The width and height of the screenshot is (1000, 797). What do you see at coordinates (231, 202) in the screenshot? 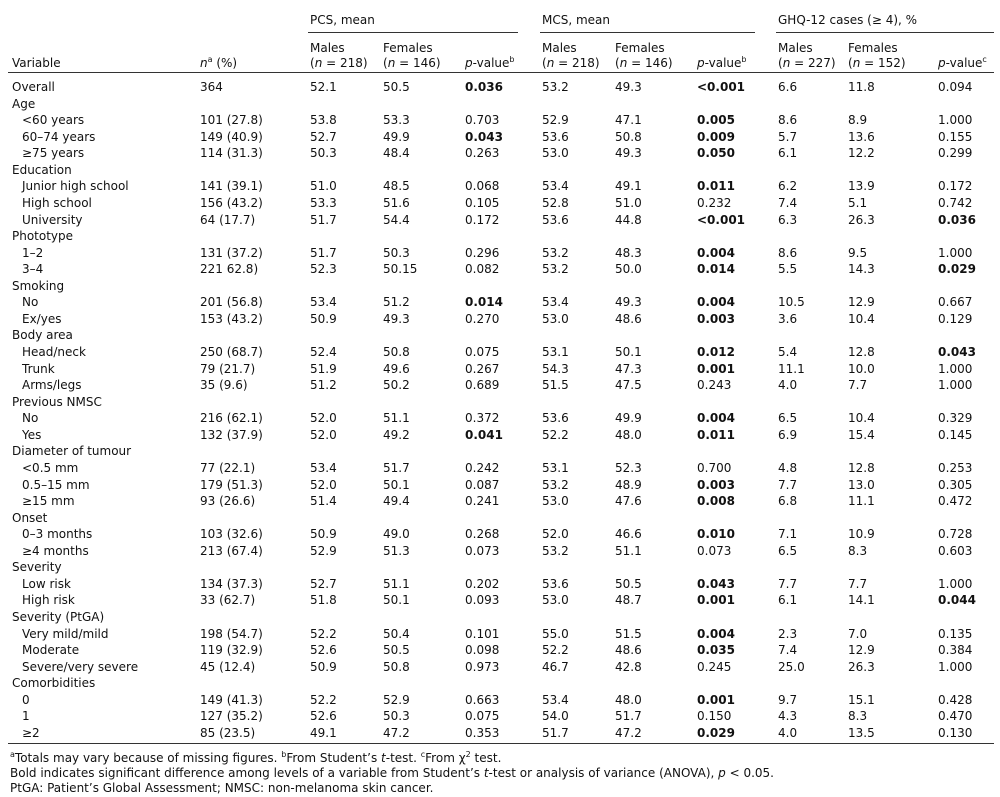
I see `cell: 156 (43.2)` at bounding box center [231, 202].